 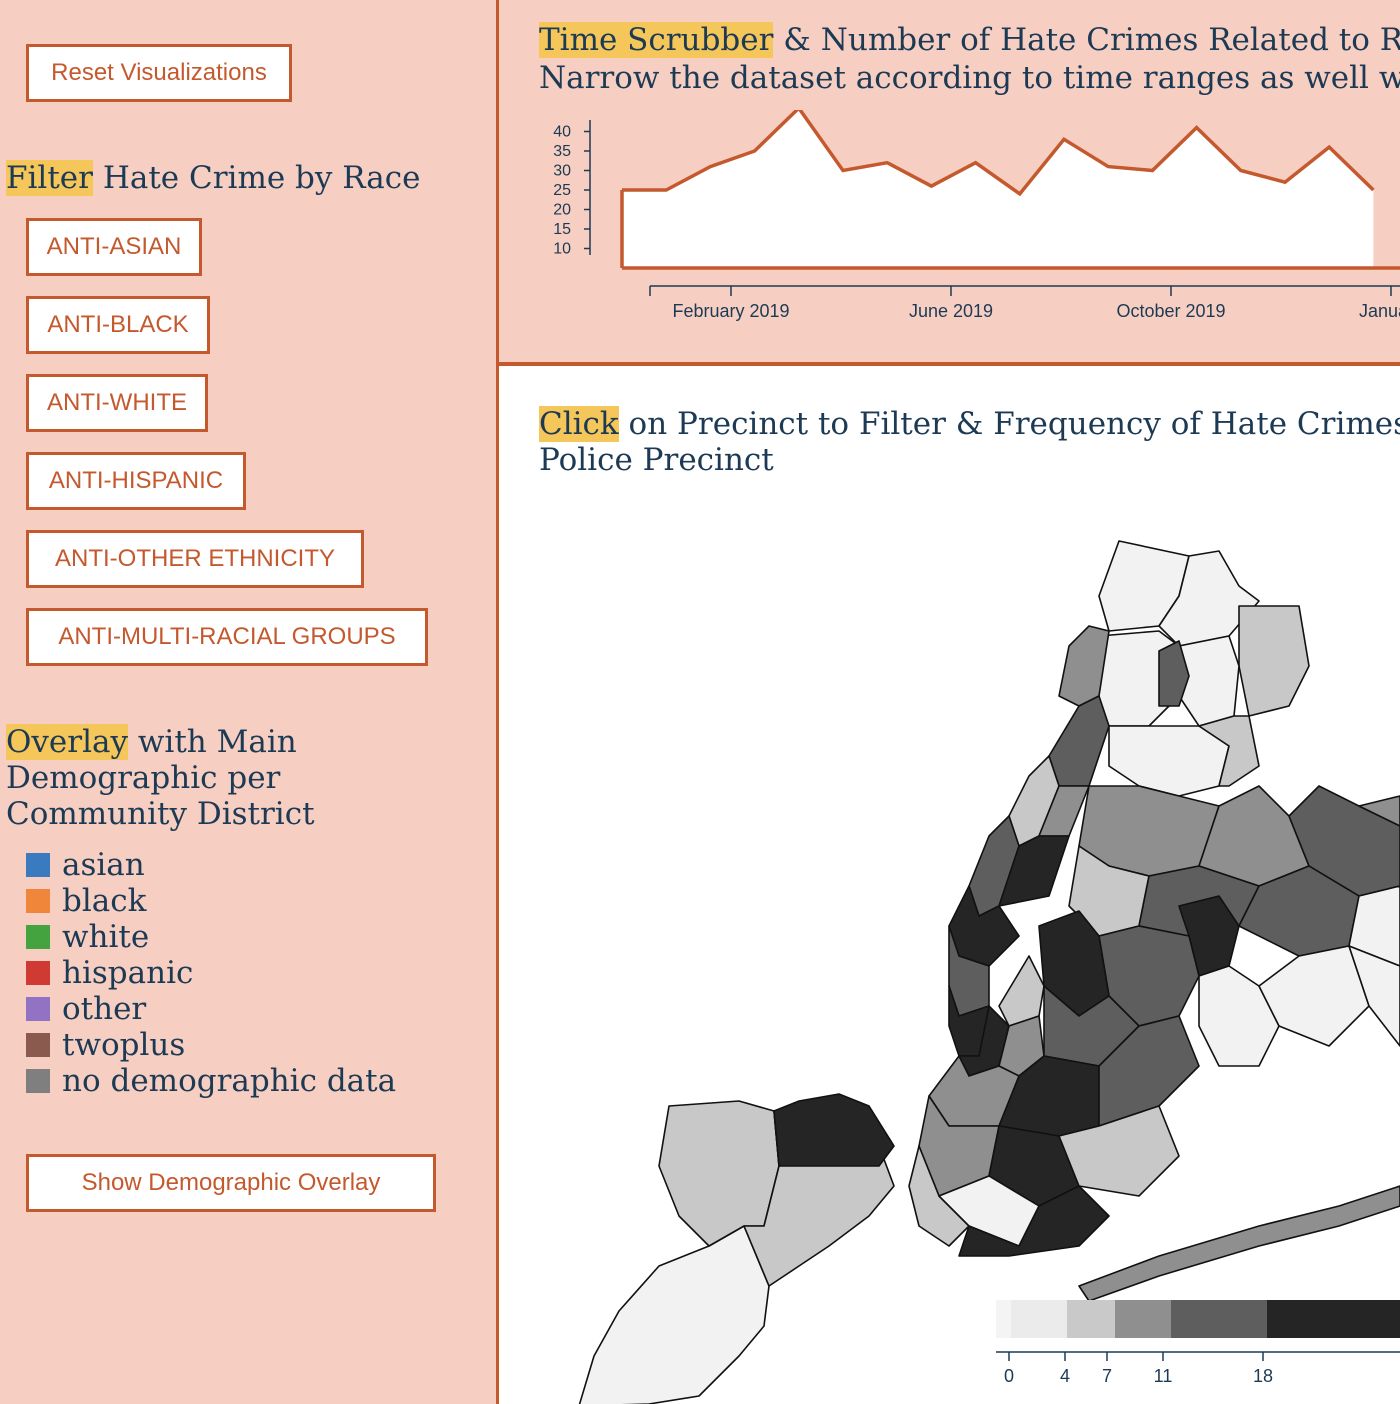 I want to click on legend-label: twoplus, so click(x=124, y=1045).